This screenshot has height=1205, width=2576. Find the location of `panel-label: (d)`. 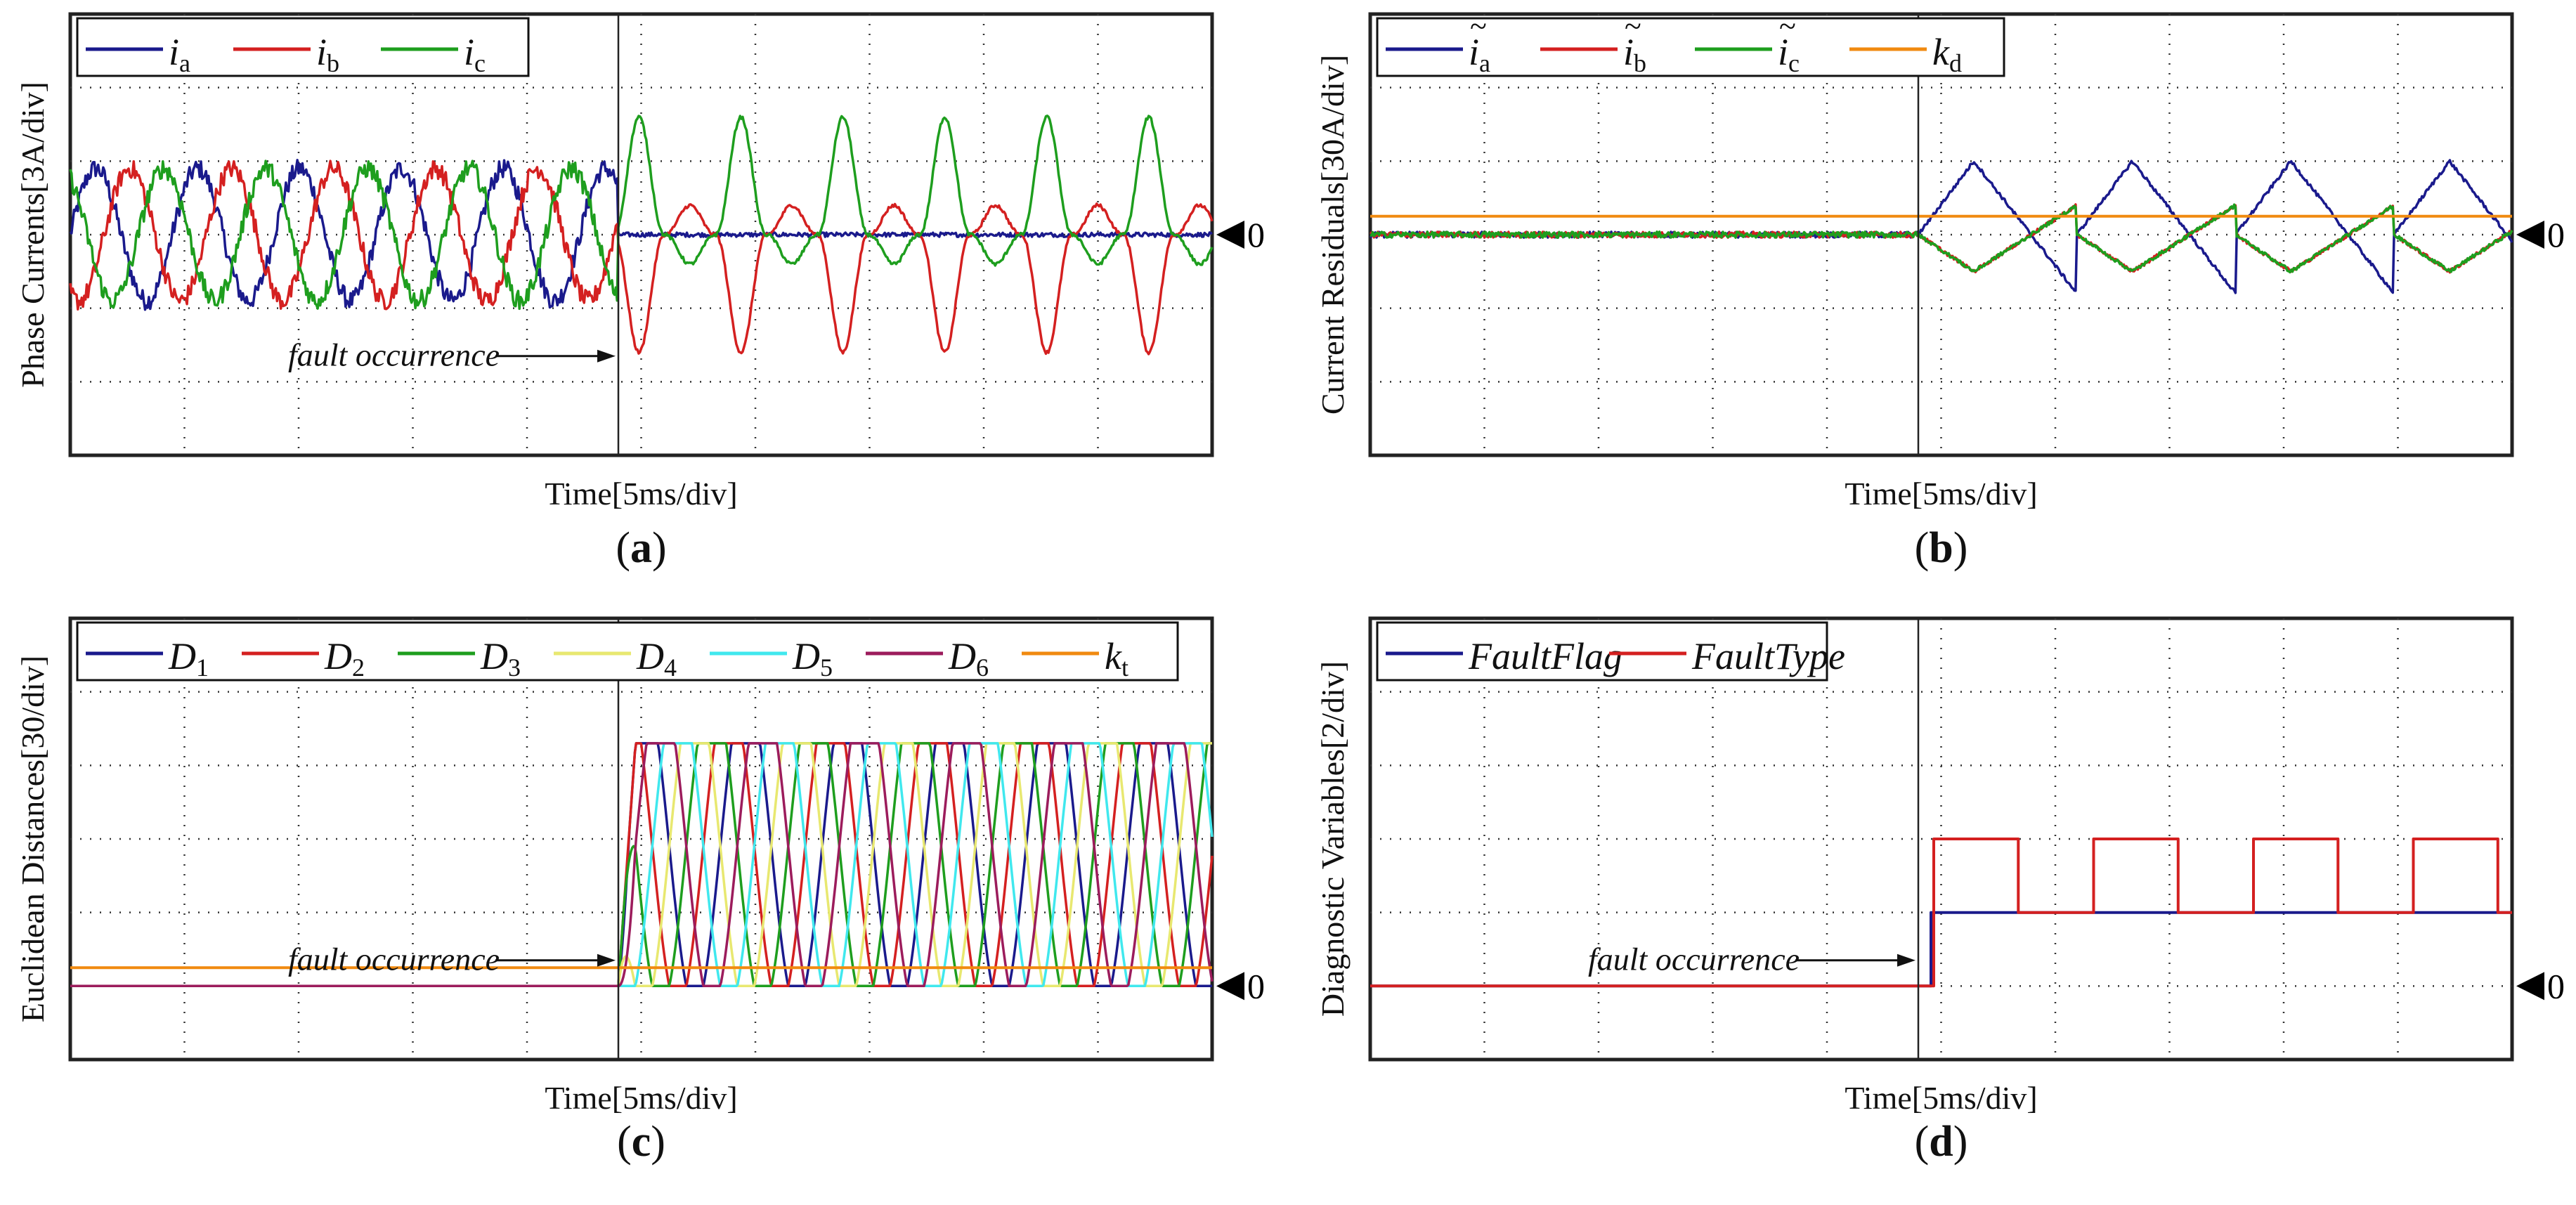

panel-label: (d) is located at coordinates (1941, 1142).